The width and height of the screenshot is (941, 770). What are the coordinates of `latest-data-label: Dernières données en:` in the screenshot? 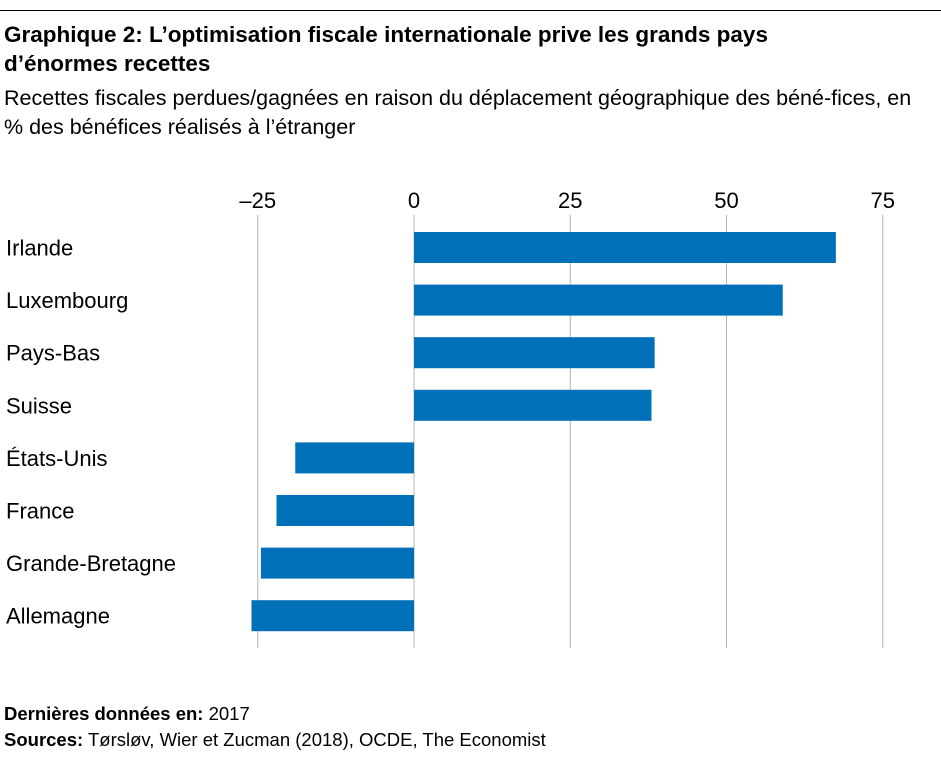 It's located at (104, 713).